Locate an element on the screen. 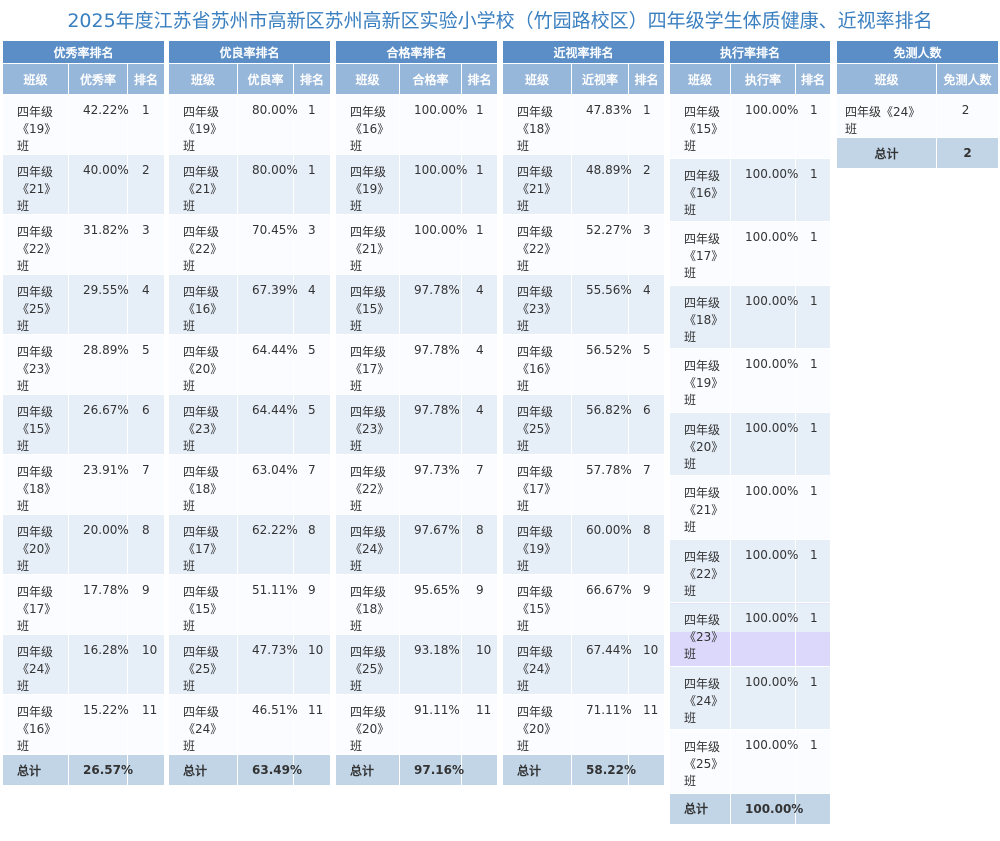 This screenshot has width=1000, height=841. data-row: 四年级《25》班 56.82% 6 is located at coordinates (584, 424).